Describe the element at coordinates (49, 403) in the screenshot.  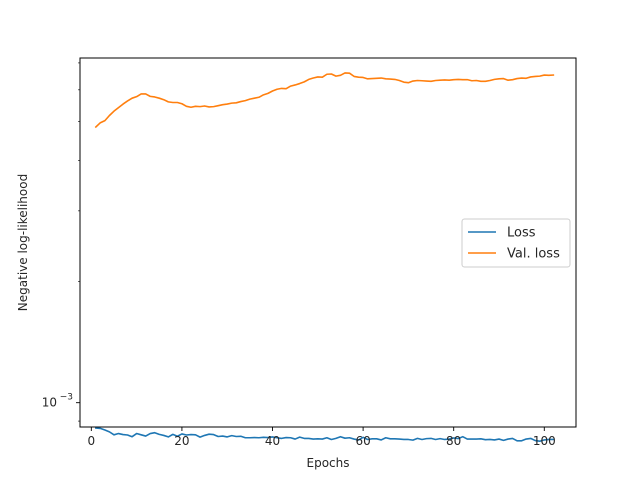
I see `y-tick-label-0: 10` at that location.